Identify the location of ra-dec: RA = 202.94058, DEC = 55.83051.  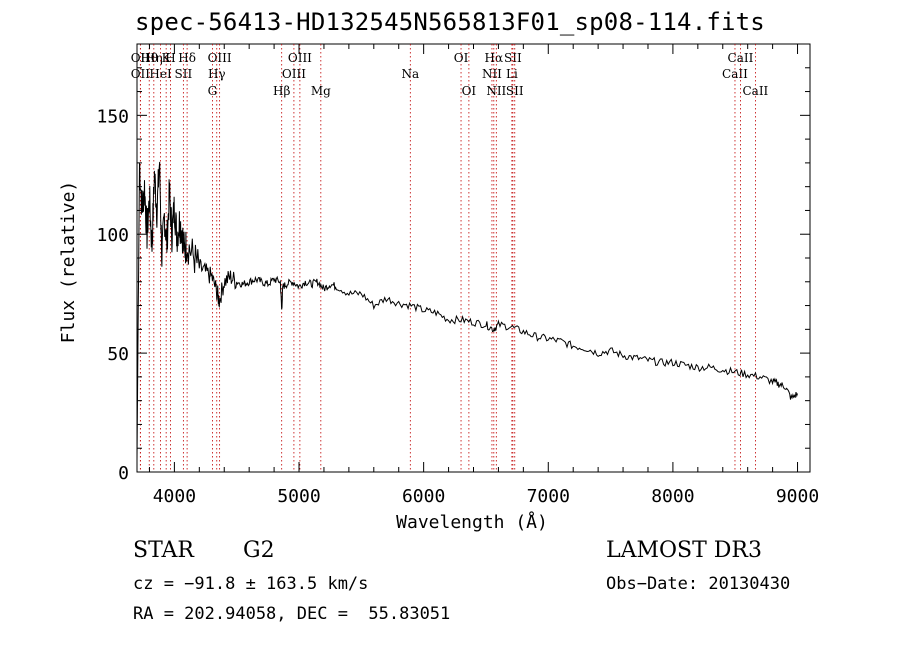
(292, 614).